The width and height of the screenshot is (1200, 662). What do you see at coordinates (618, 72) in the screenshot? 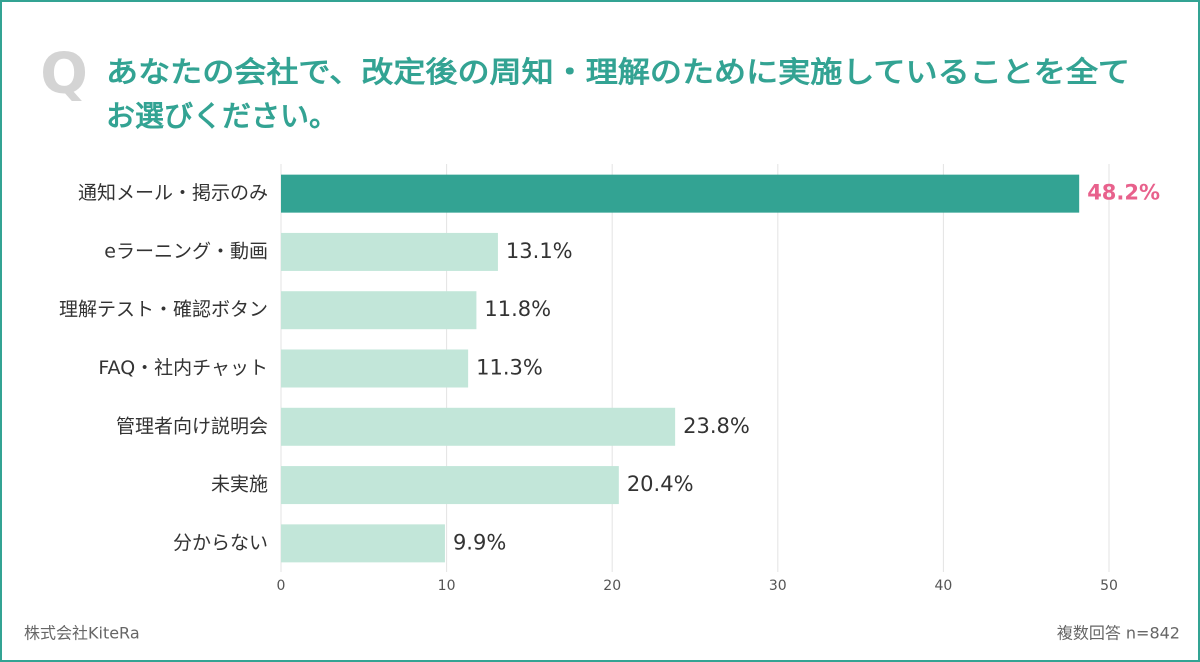
I see `chart-title: あなたの会社で、改定後の周知・理解のために実施していることを全て` at bounding box center [618, 72].